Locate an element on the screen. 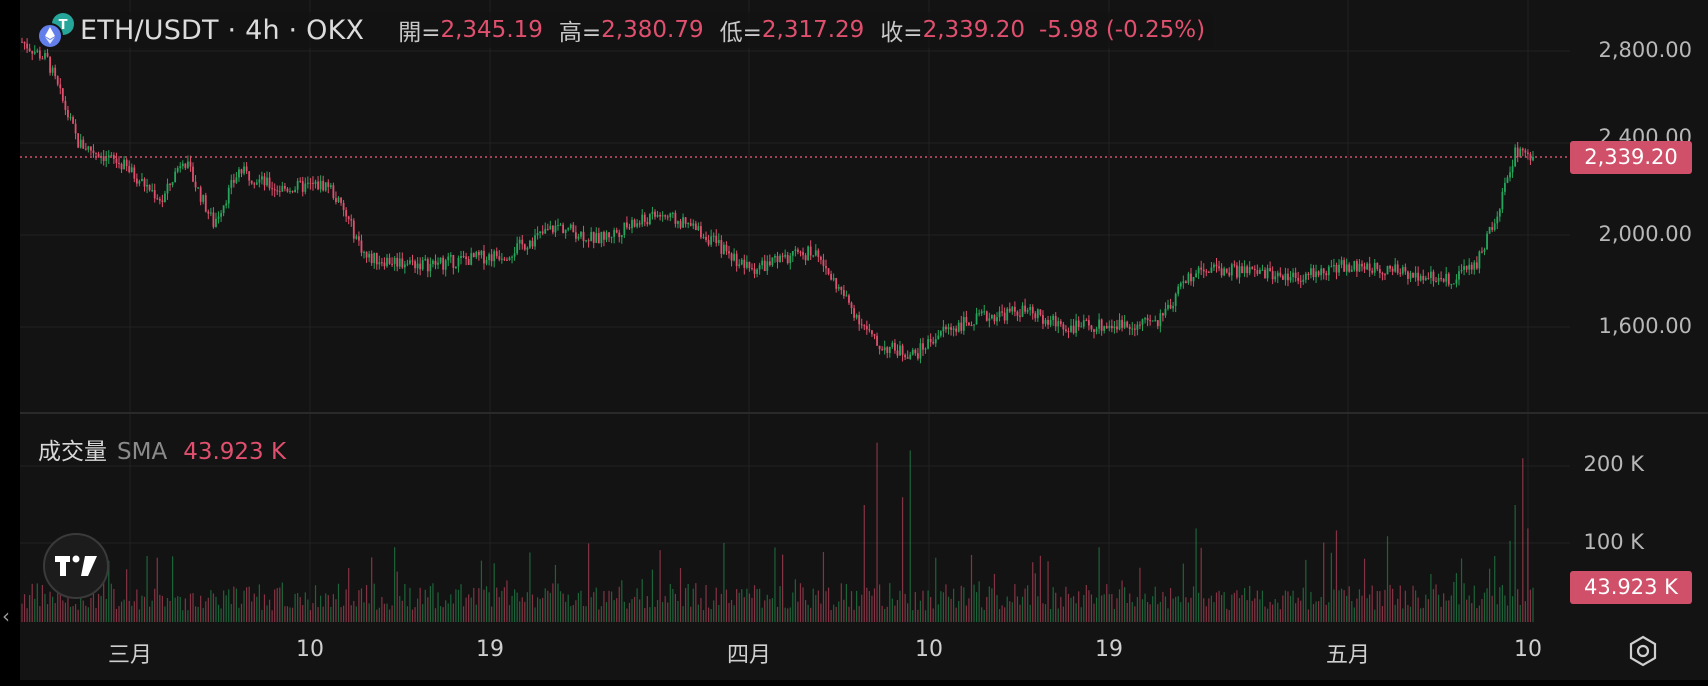 The height and width of the screenshot is (686, 1708). chevron-left-icon: ‹ is located at coordinates (6, 616).